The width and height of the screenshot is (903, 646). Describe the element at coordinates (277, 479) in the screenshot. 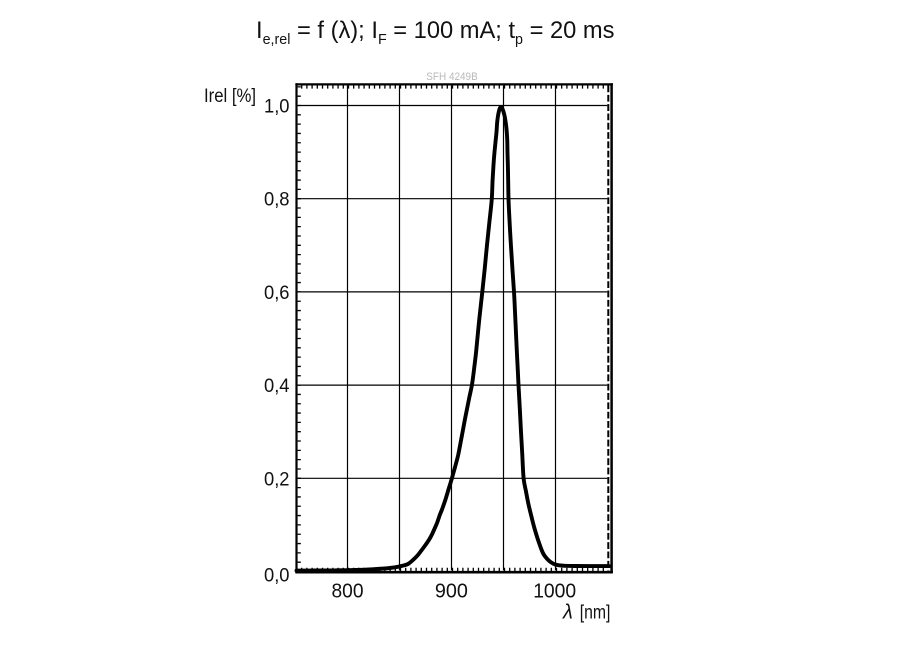

I see `svg-text: 0,2` at that location.